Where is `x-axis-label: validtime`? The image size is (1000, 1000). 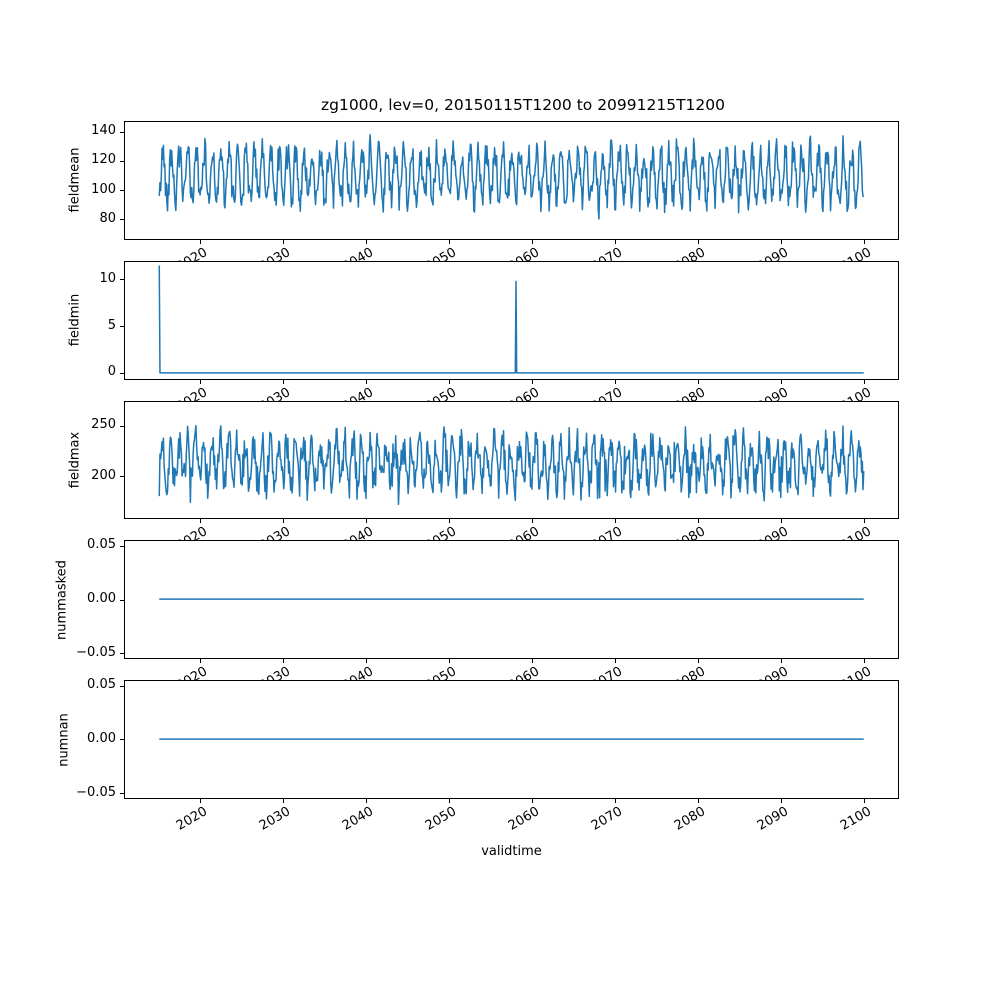
x-axis-label: validtime is located at coordinates (511, 851).